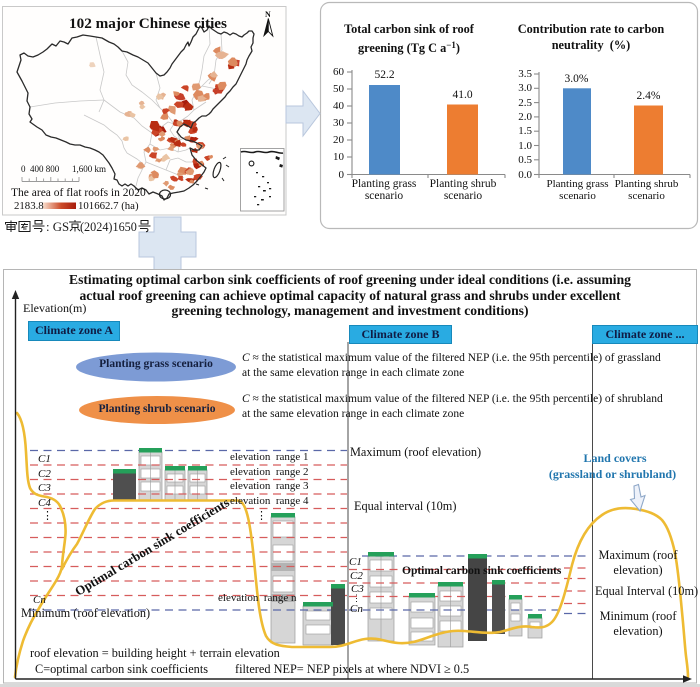  I want to click on svg-text: (2024)1650, so click(108, 227).